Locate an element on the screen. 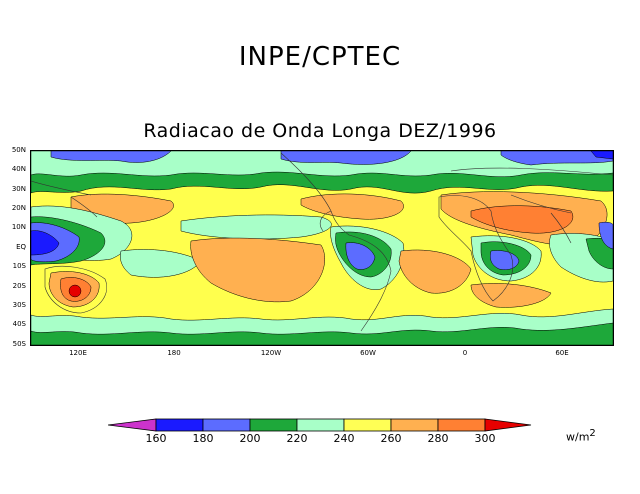 The image size is (640, 494). lat-label-30s: 30S is located at coordinates (19, 305).